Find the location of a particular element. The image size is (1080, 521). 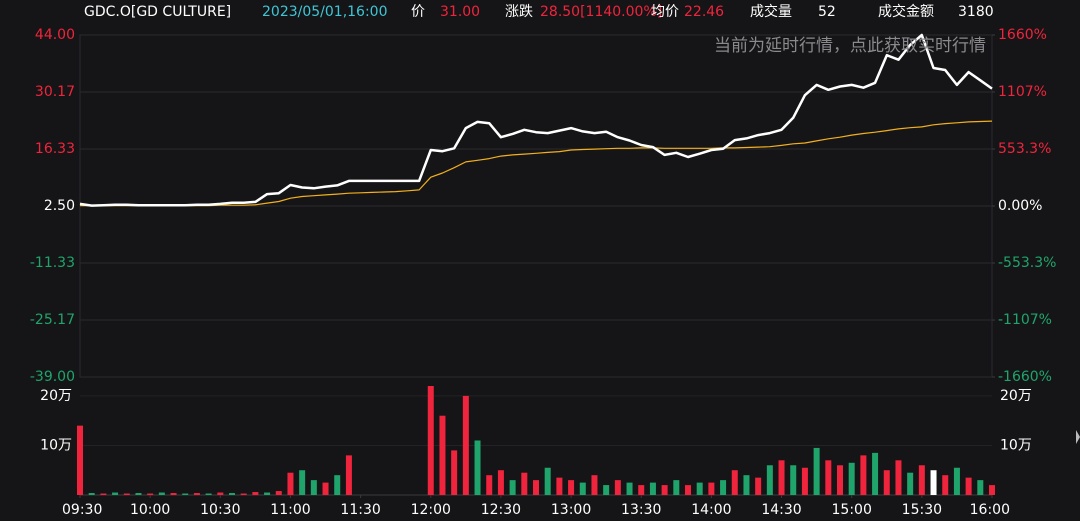

volume-label: 成交量 is located at coordinates (771, 11).